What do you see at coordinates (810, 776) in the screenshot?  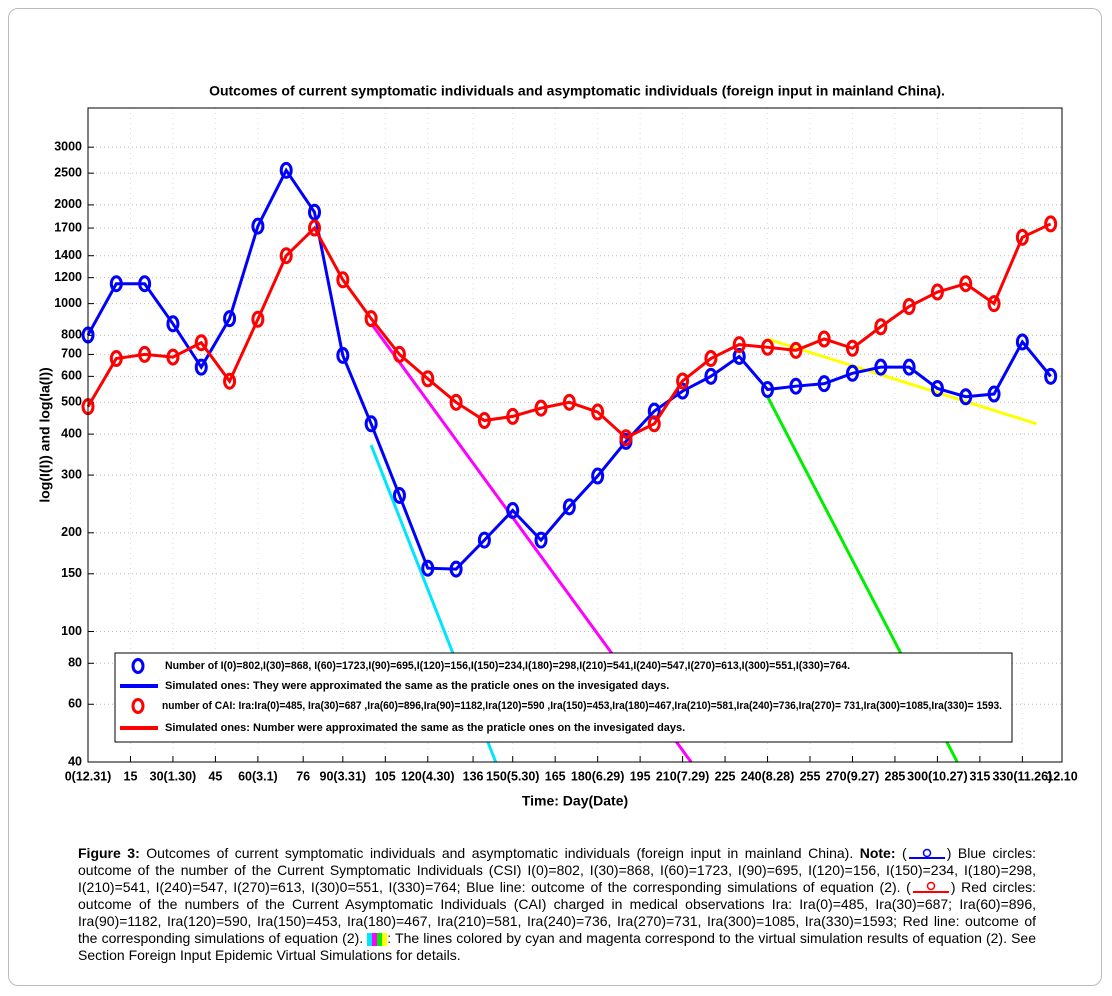 I see `x-tick-label: 255` at bounding box center [810, 776].